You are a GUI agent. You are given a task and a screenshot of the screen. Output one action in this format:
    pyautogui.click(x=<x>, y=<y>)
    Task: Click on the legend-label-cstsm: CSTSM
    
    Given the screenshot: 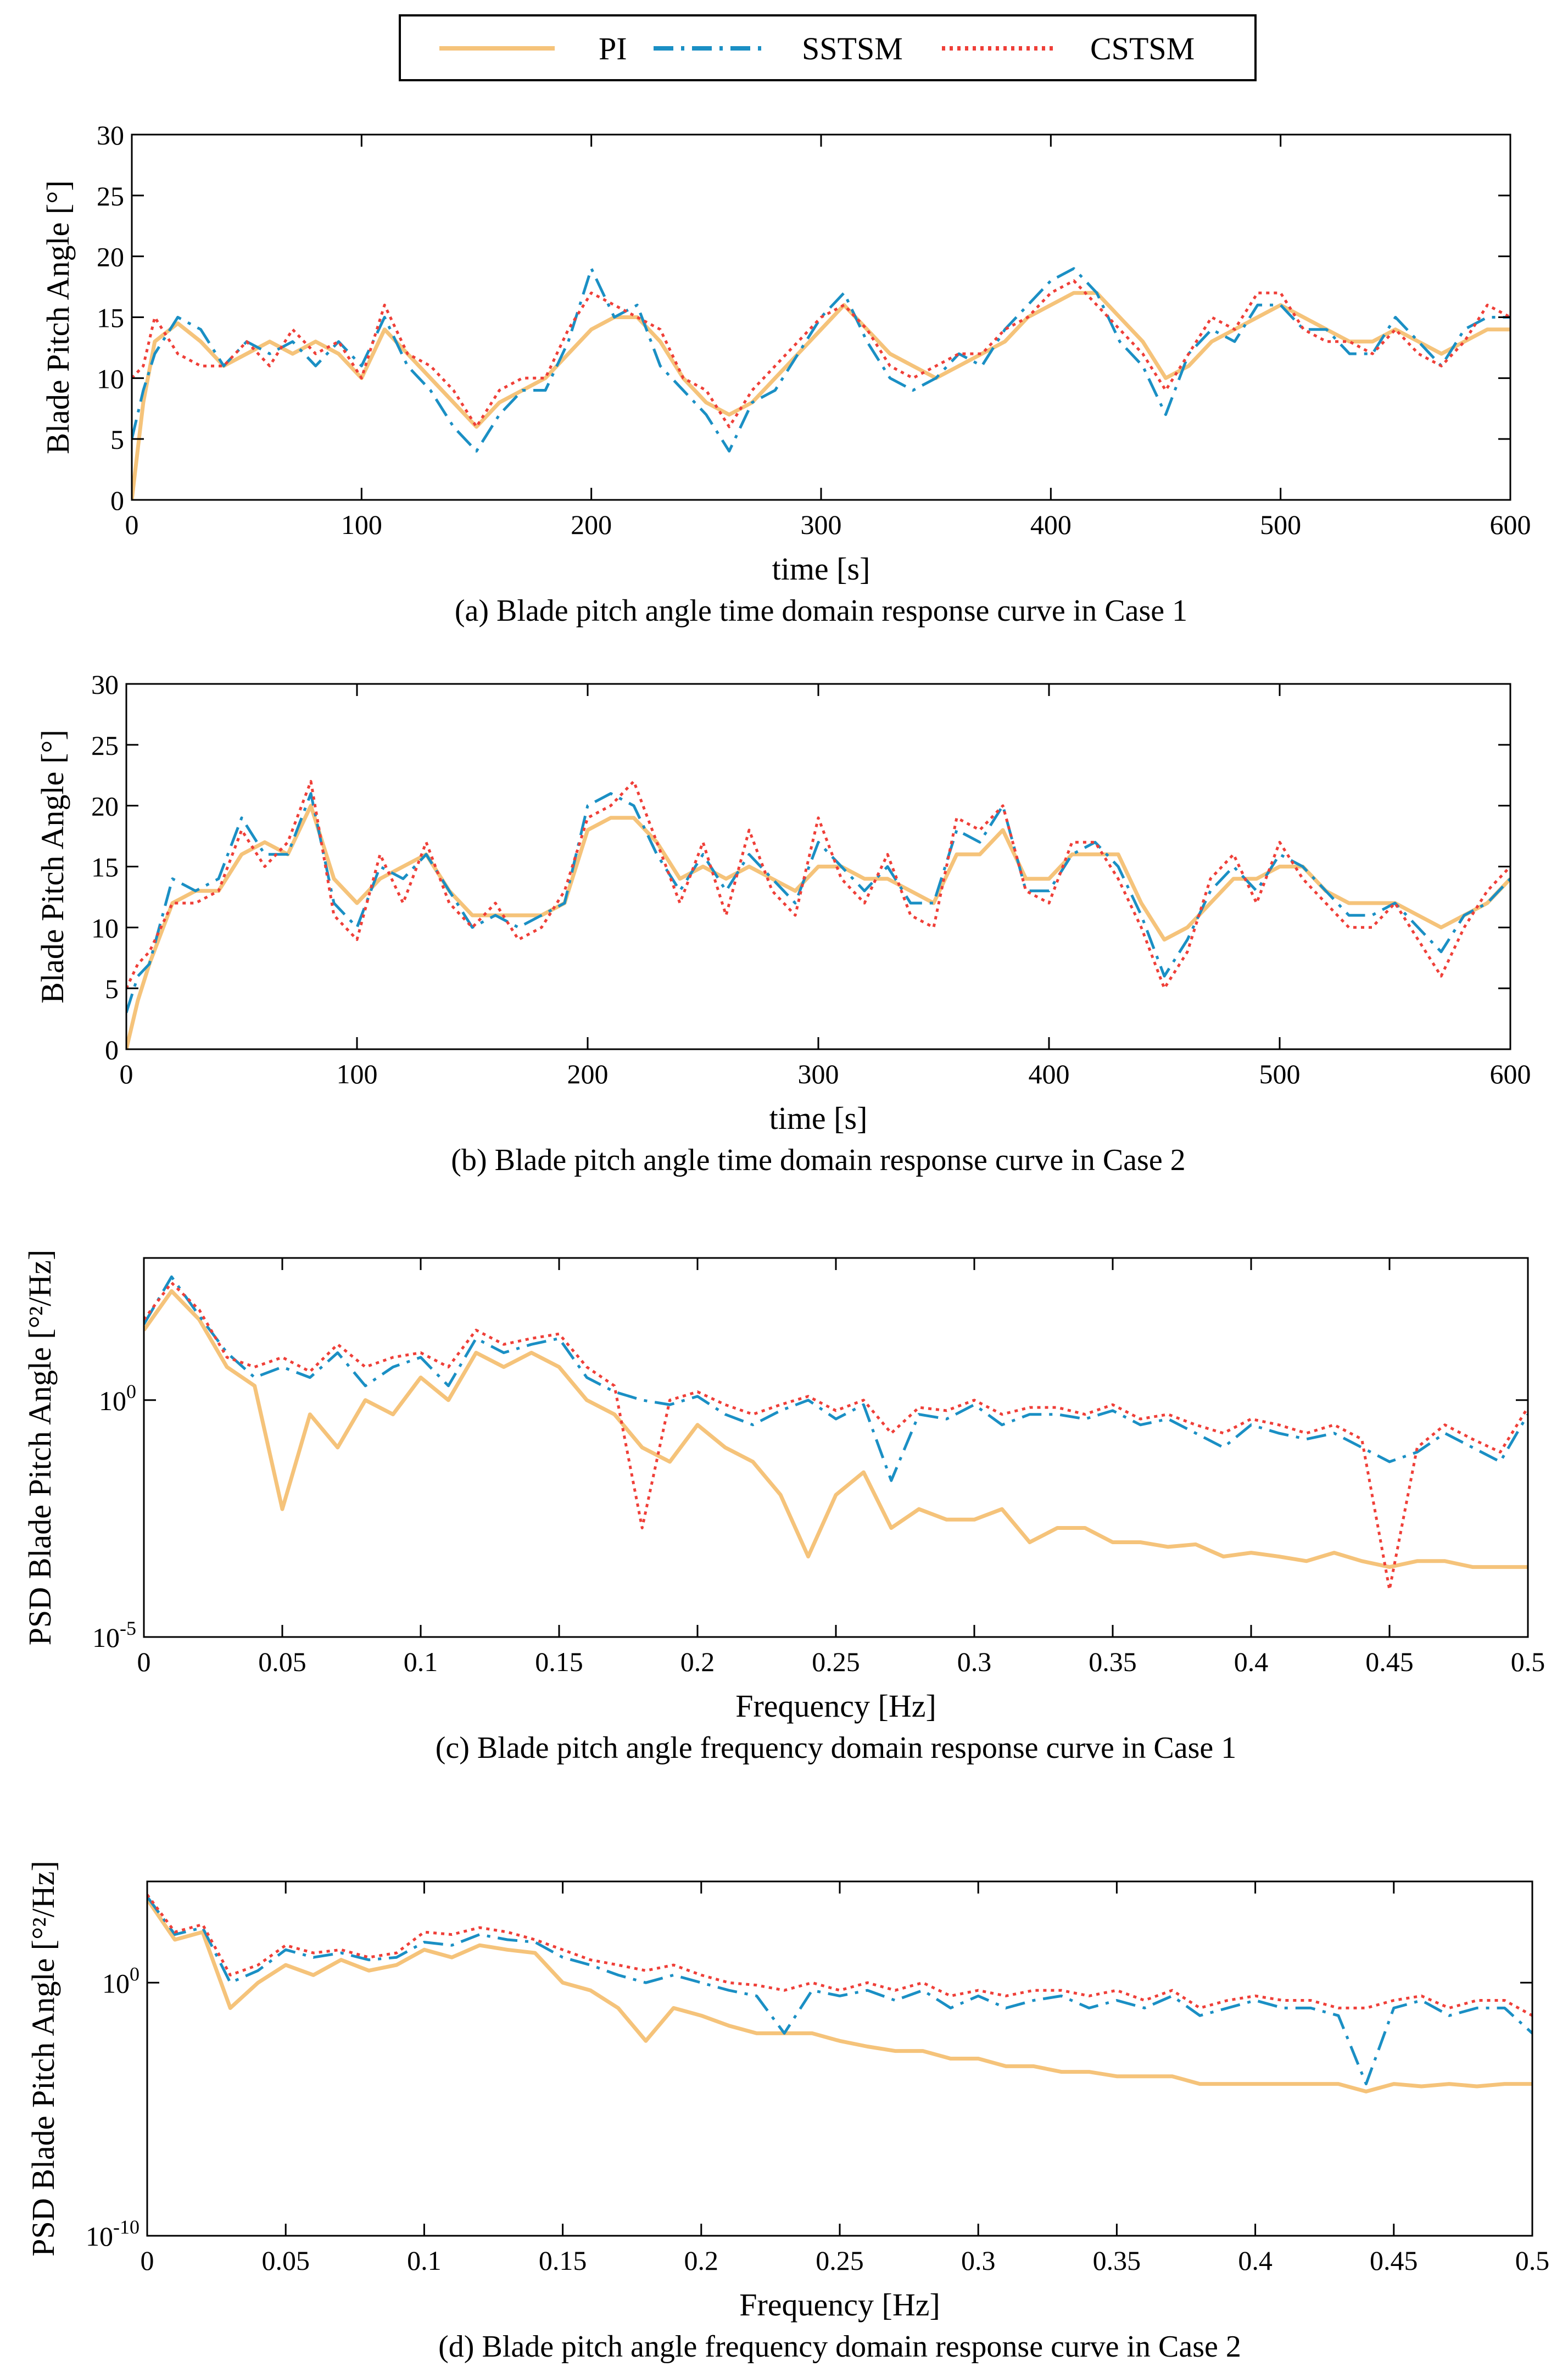 What is the action you would take?
    pyautogui.click(x=1142, y=48)
    